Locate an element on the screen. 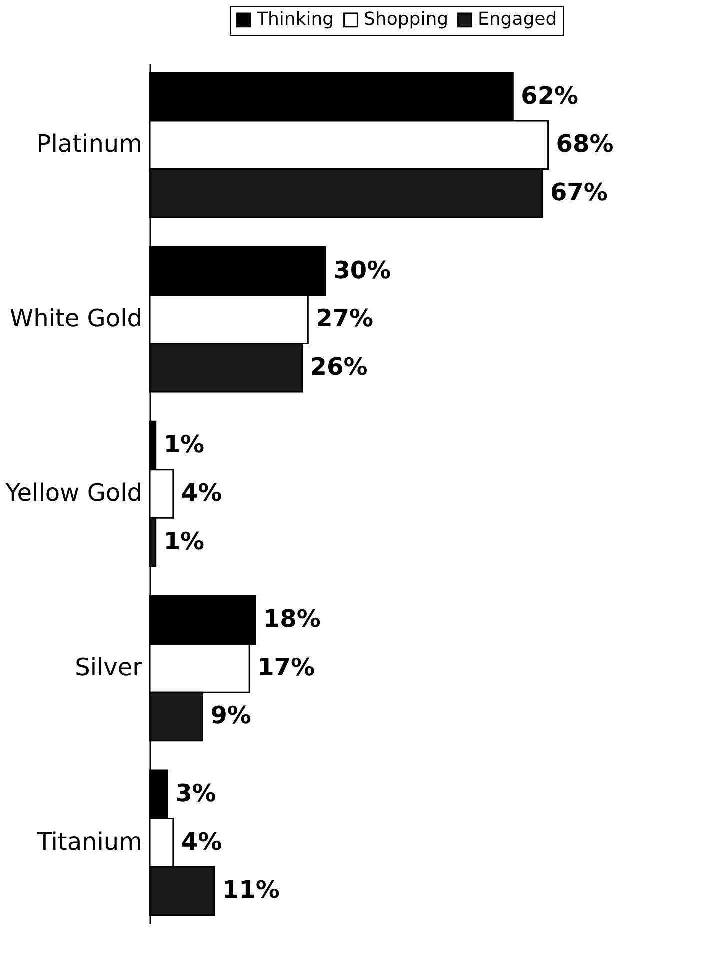 The height and width of the screenshot is (973, 713). legend-label: Engaged is located at coordinates (518, 19).